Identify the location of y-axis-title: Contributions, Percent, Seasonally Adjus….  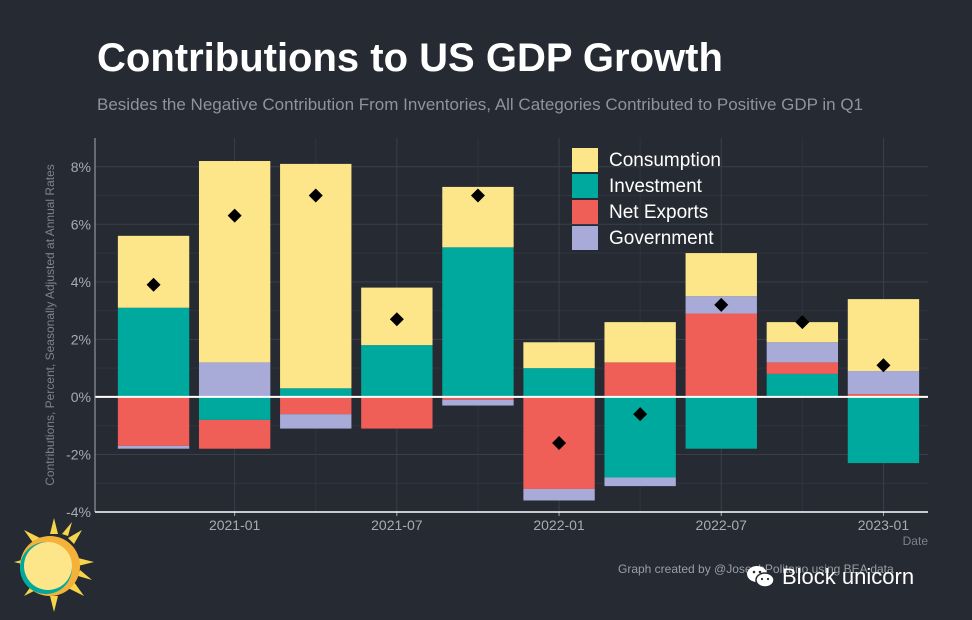
(50, 325).